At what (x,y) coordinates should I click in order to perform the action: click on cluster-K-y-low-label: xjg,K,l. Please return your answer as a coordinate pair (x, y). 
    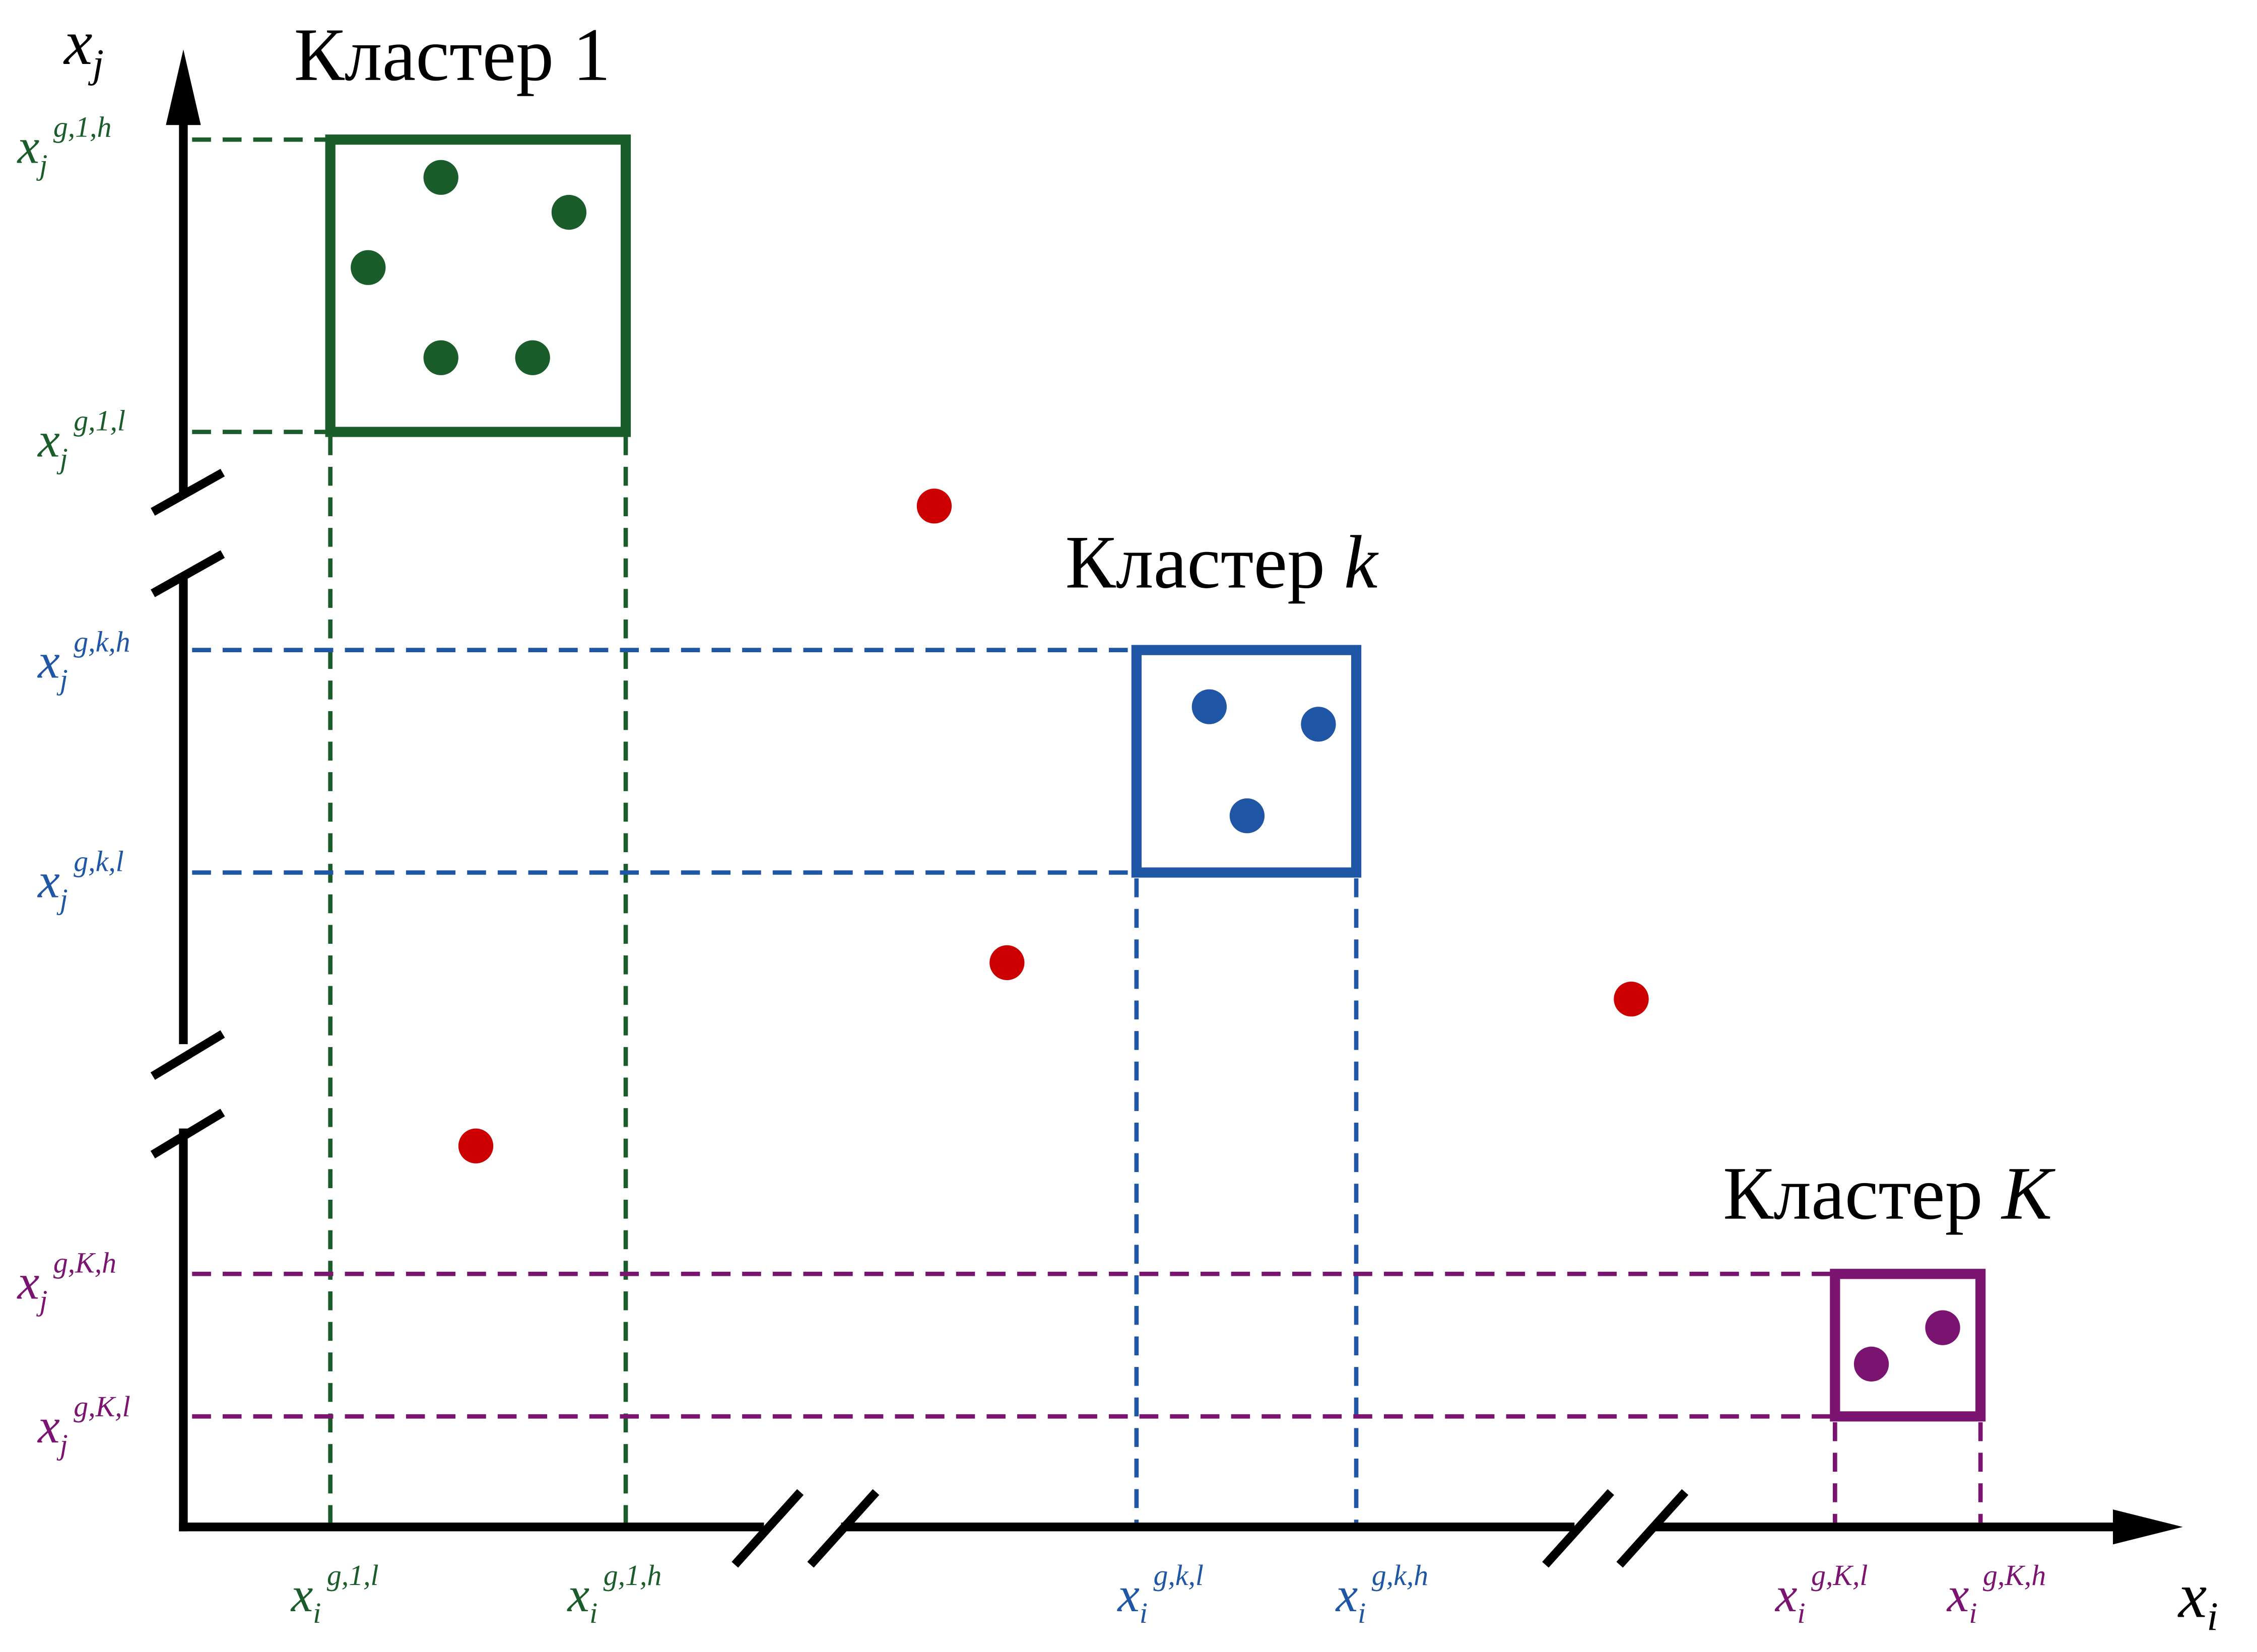
    Looking at the image, I should click on (83, 1426).